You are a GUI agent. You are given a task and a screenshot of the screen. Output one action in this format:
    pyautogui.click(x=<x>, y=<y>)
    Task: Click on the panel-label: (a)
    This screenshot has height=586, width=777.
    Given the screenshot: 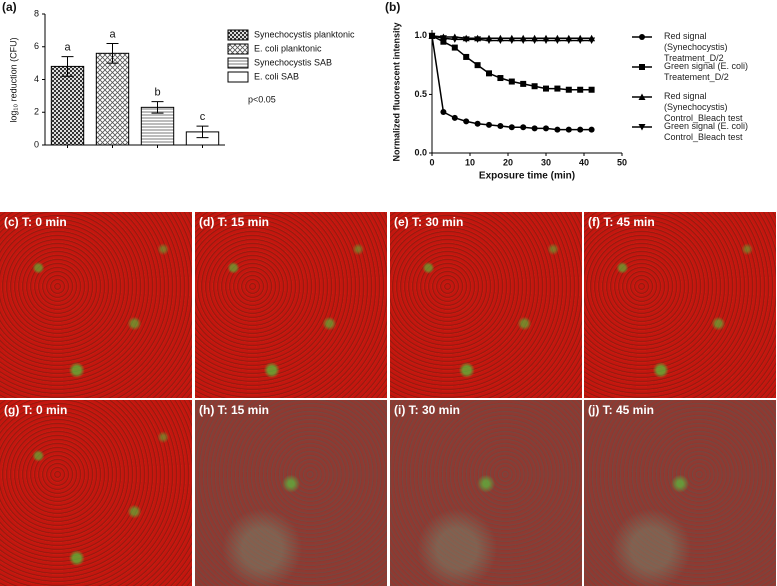 What is the action you would take?
    pyautogui.click(x=9, y=7)
    